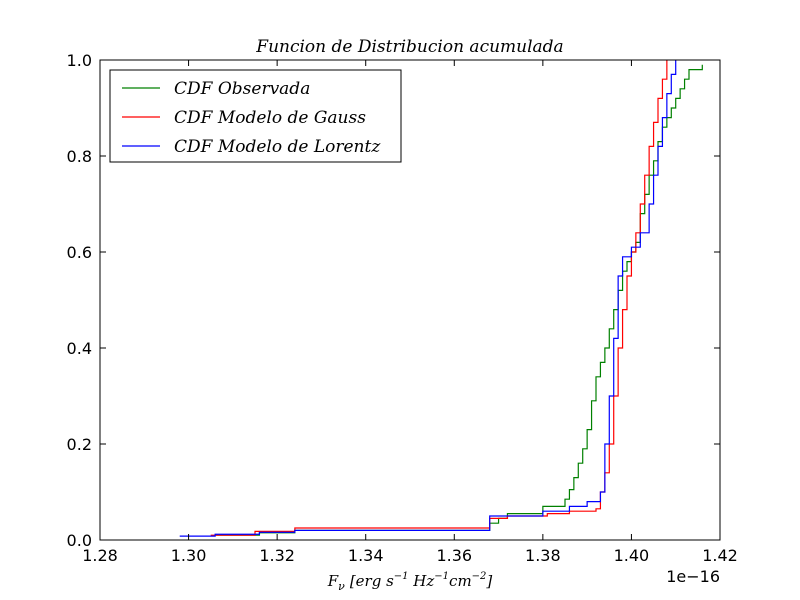 This screenshot has height=600, width=800. What do you see at coordinates (454, 555) in the screenshot?
I see `x-tick-label: 1.36` at bounding box center [454, 555].